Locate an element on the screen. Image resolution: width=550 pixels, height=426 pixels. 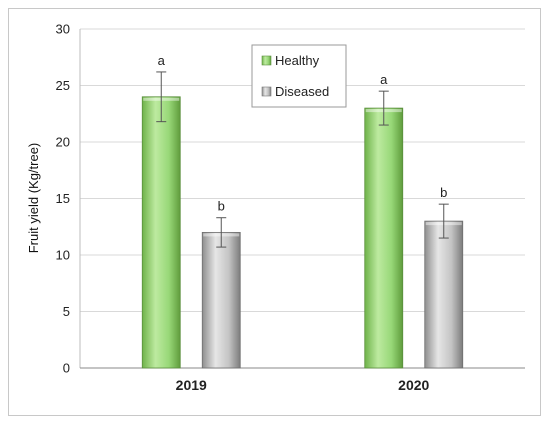
x-category-label: 2019 is located at coordinates (191, 385).